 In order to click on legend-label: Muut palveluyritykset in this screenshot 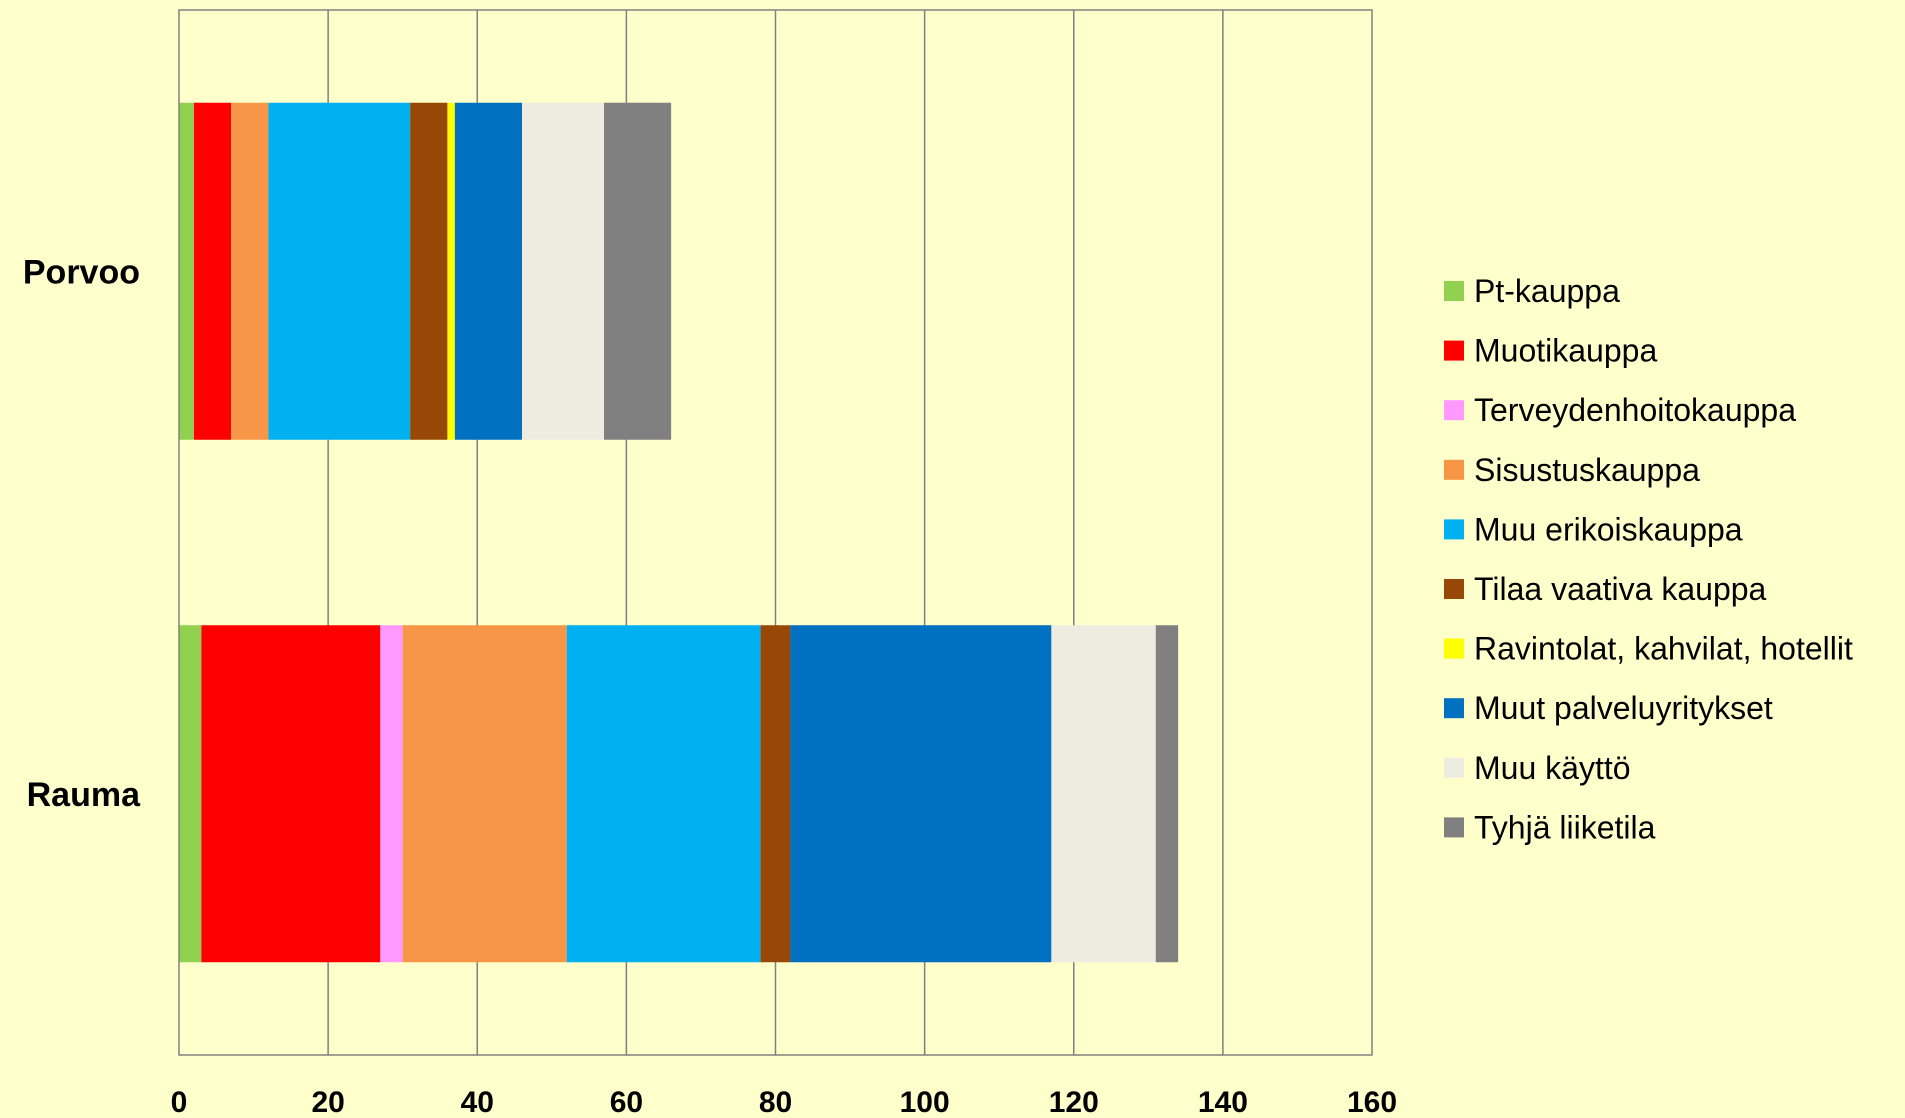, I will do `click(1623, 708)`.